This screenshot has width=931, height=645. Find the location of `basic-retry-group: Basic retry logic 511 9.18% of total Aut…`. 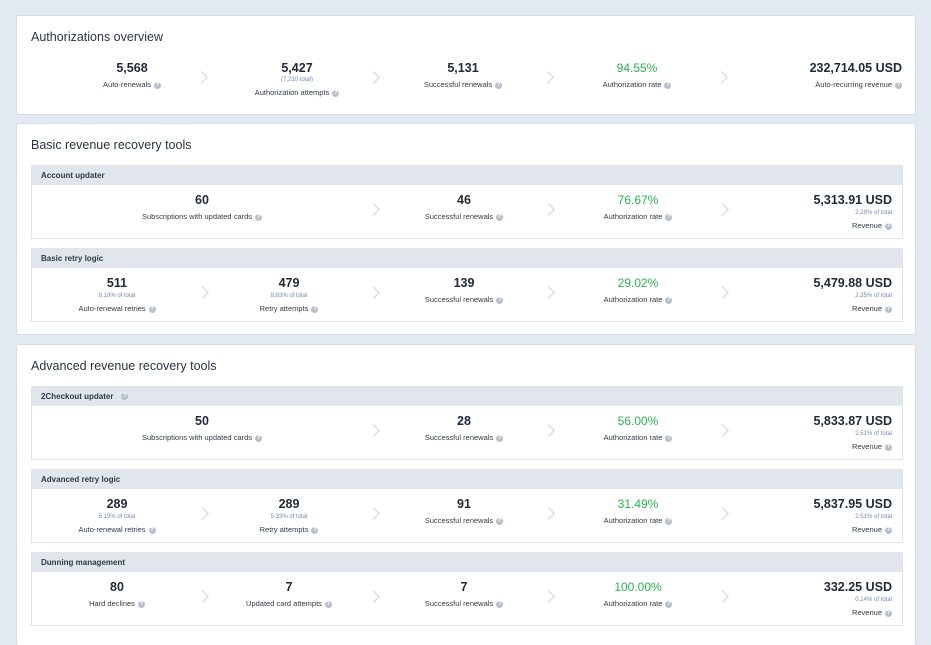

basic-retry-group: Basic retry logic 511 9.18% of total Aut… is located at coordinates (467, 285).